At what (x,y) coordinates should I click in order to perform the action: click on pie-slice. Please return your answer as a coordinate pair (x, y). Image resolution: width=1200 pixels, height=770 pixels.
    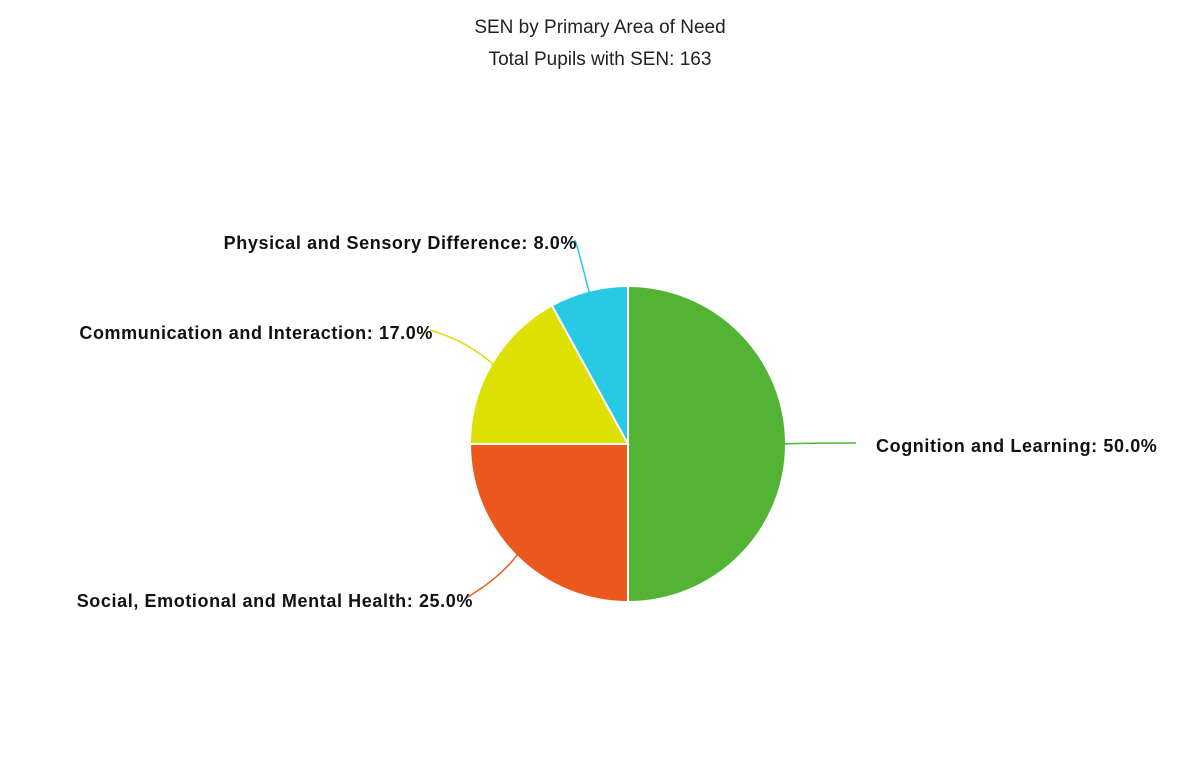
    Looking at the image, I should click on (707, 444).